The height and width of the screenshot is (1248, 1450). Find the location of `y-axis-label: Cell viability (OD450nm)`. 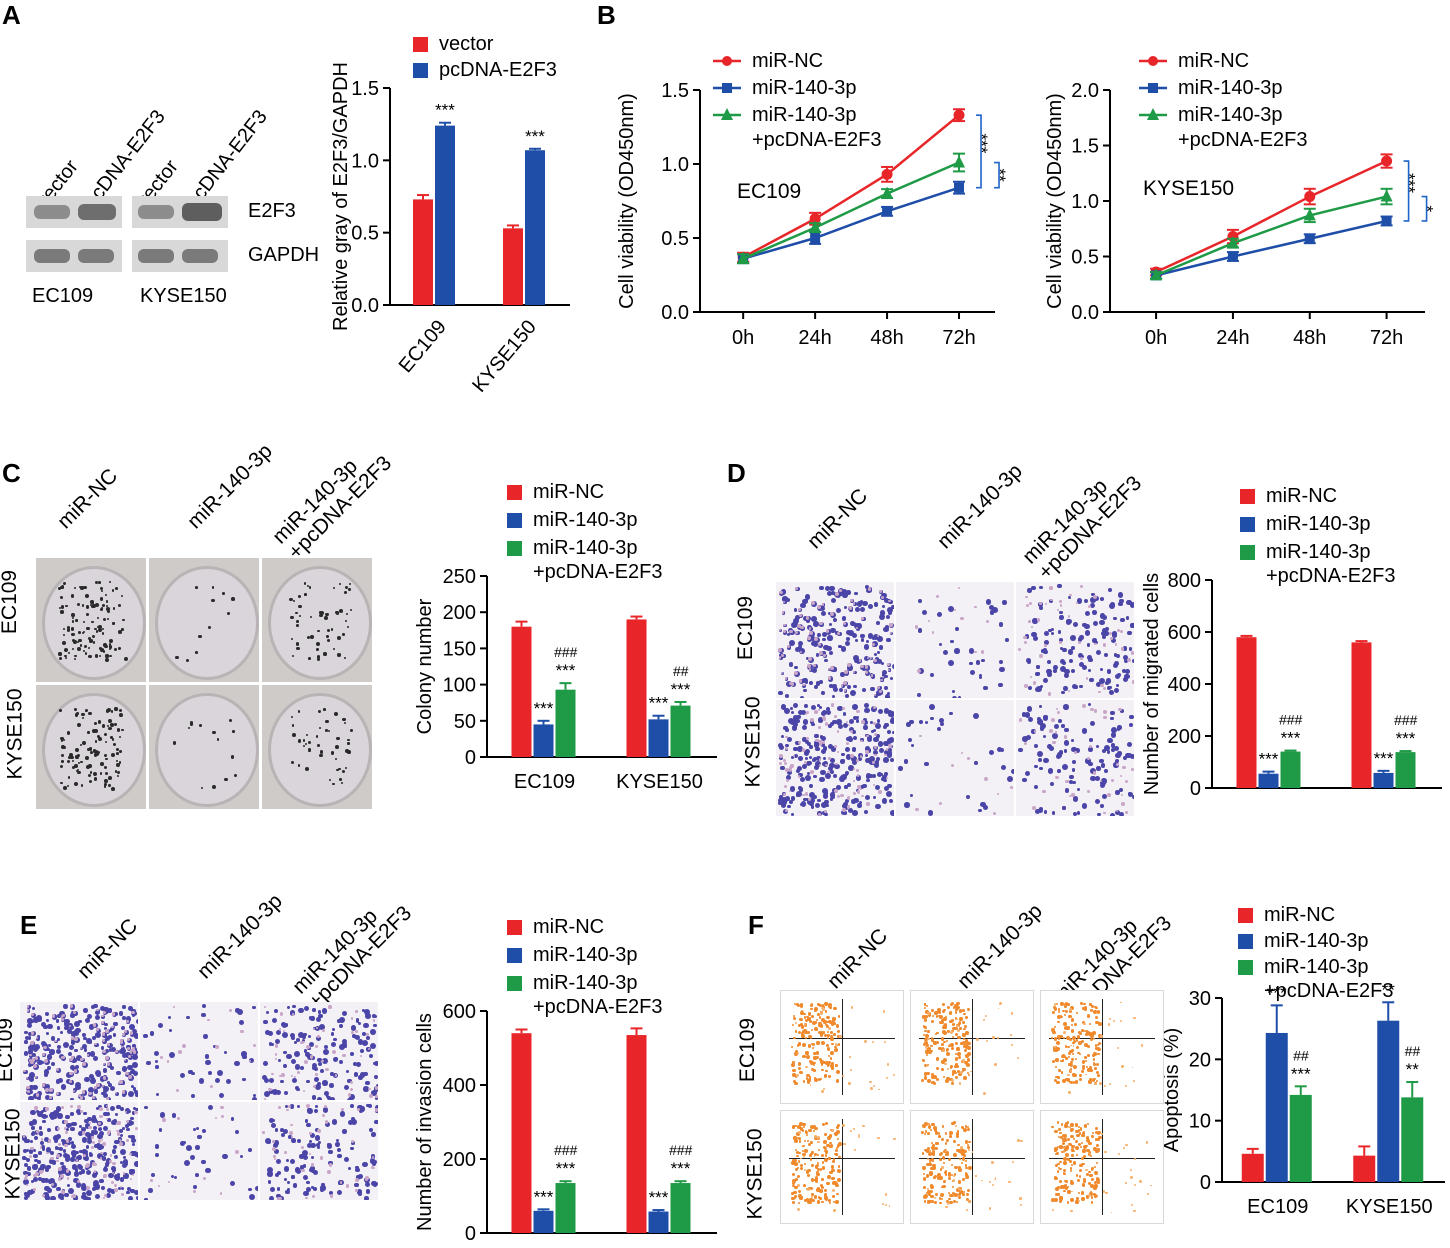

y-axis-label: Cell viability (OD450nm) is located at coordinates (1055, 201).